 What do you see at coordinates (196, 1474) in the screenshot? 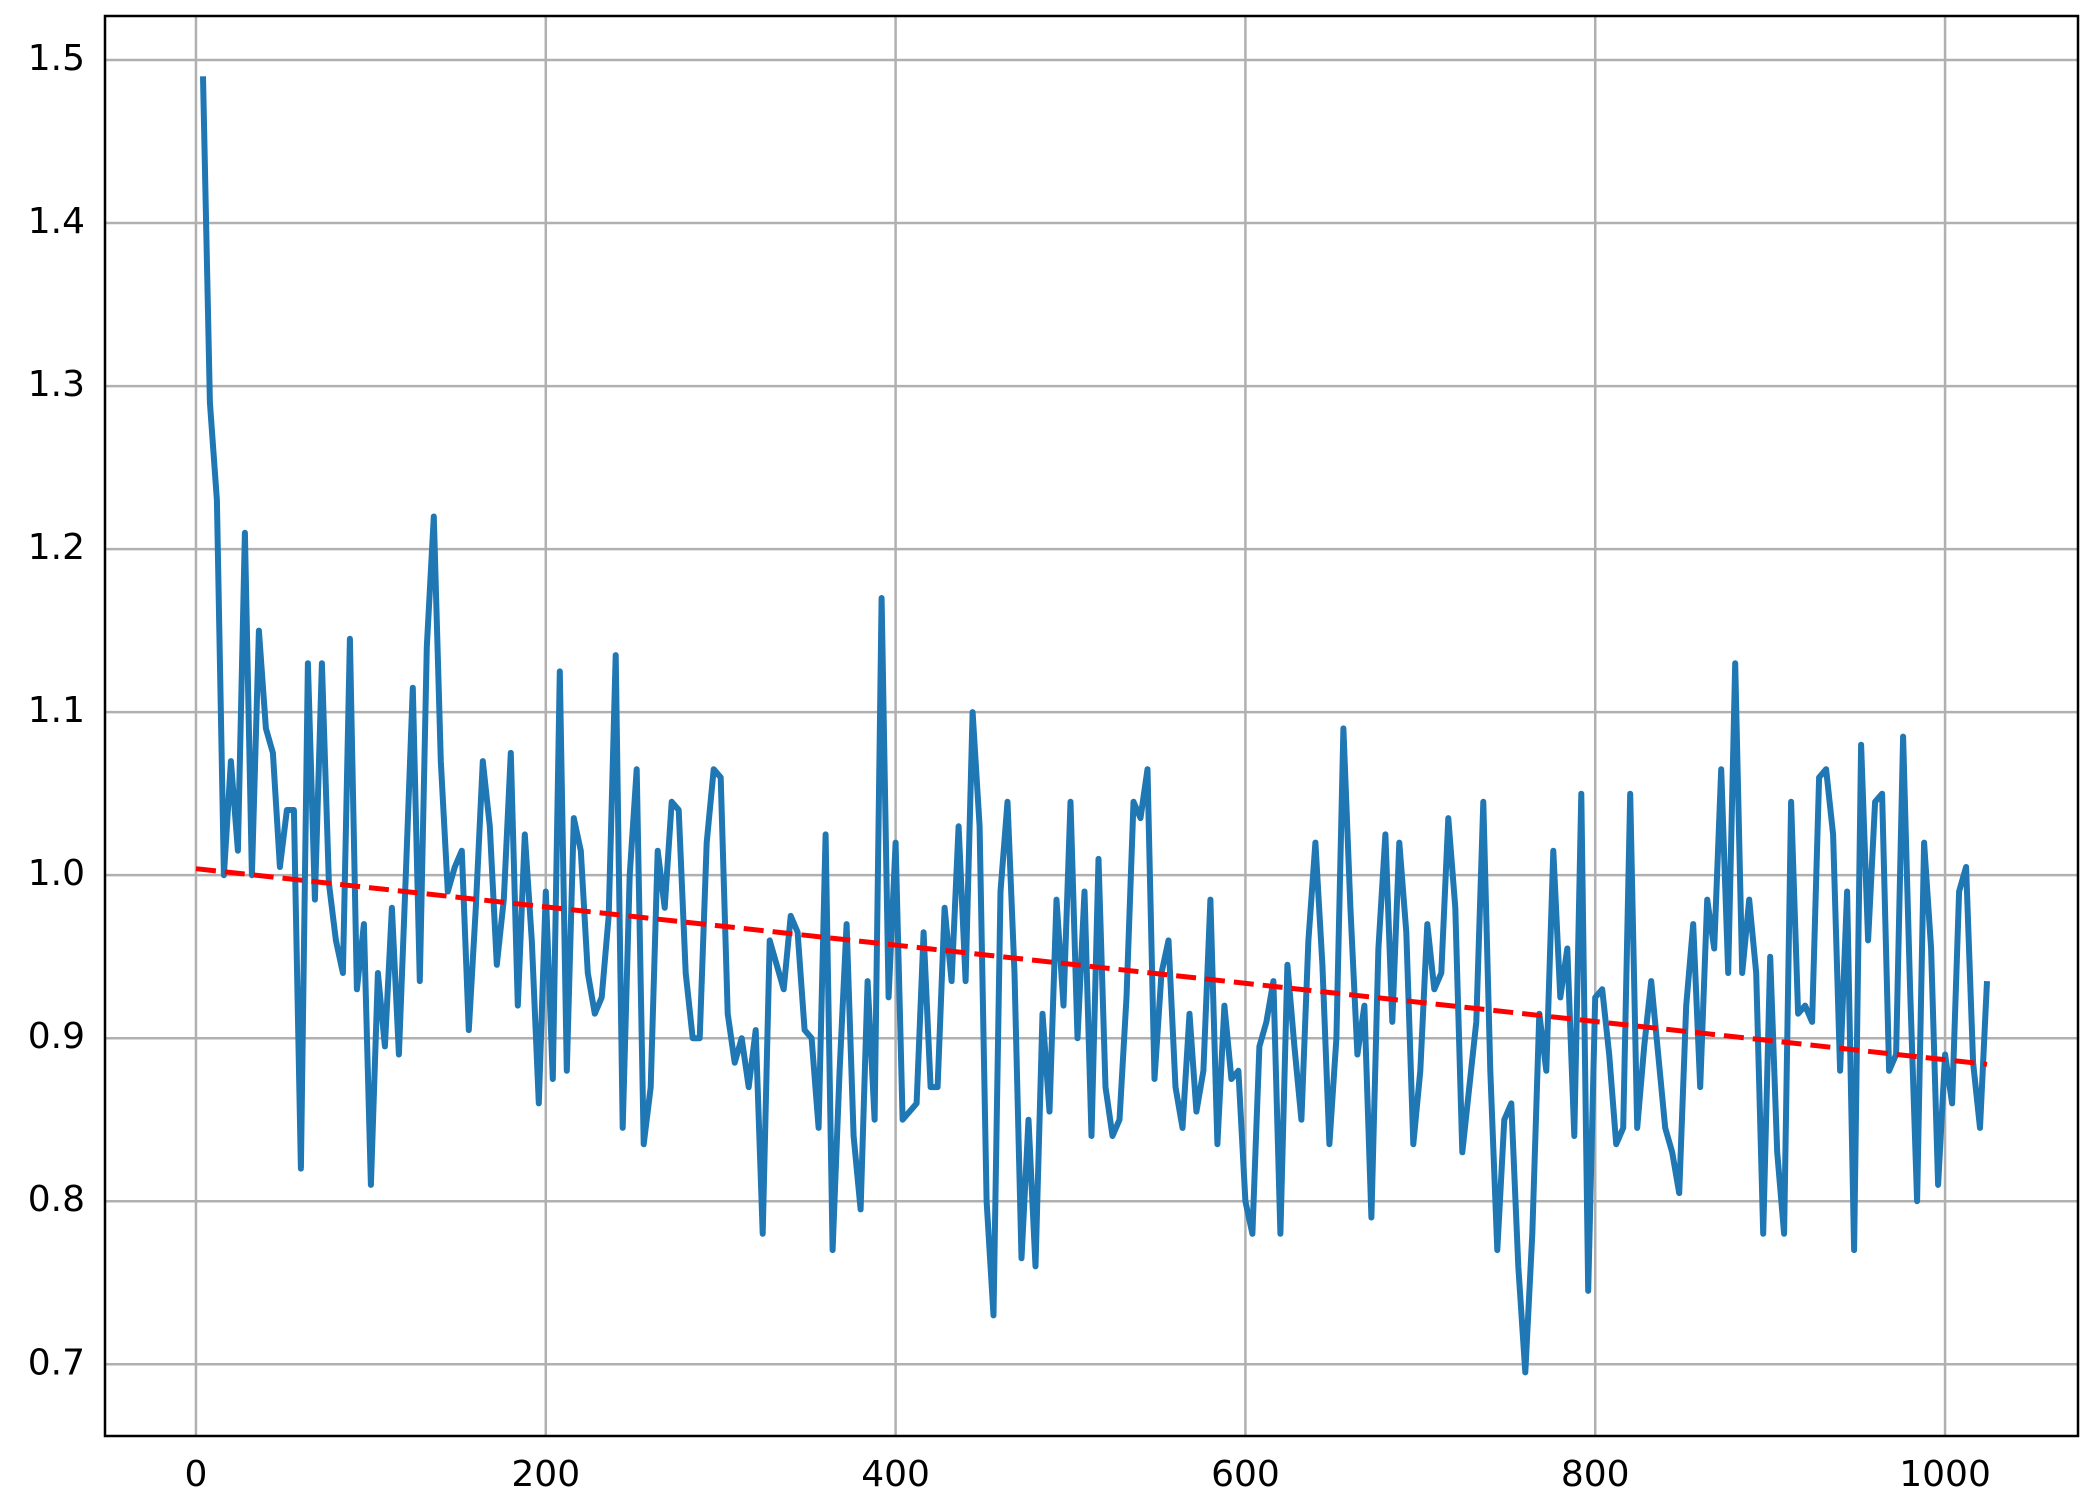
I see `x-tick-label: 0` at bounding box center [196, 1474].